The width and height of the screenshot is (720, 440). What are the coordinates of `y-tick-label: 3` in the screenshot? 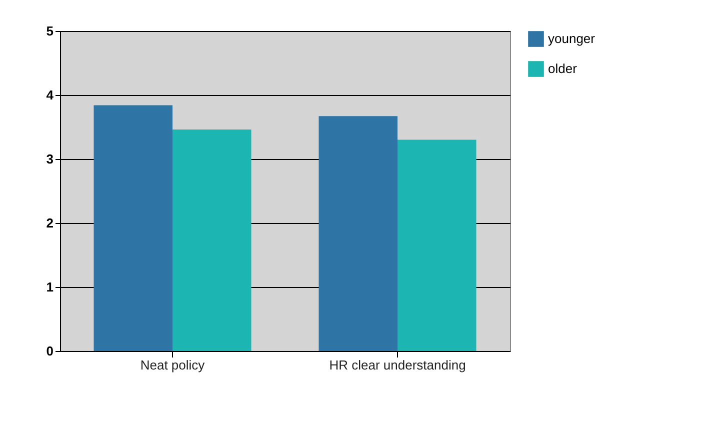 It's located at (50, 159).